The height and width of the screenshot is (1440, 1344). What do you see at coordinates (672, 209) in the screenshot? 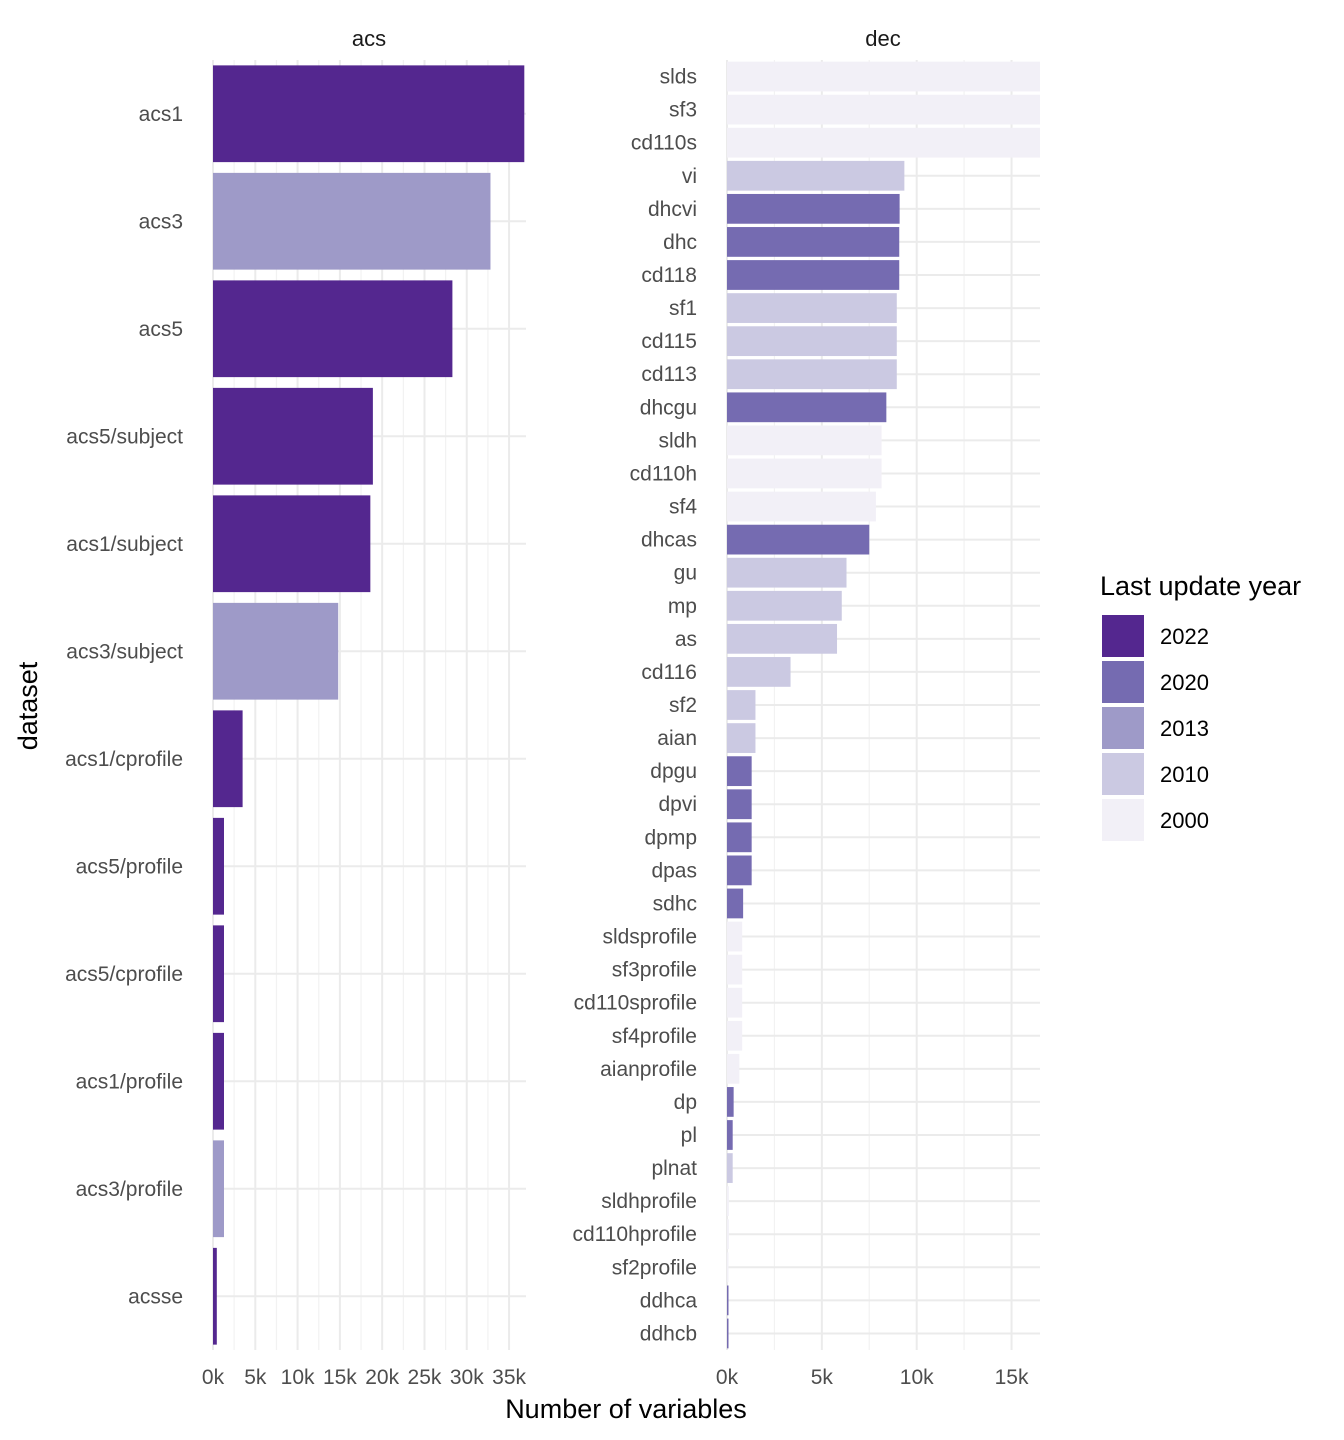
I see `y-tick-label: dhcvi` at bounding box center [672, 209].